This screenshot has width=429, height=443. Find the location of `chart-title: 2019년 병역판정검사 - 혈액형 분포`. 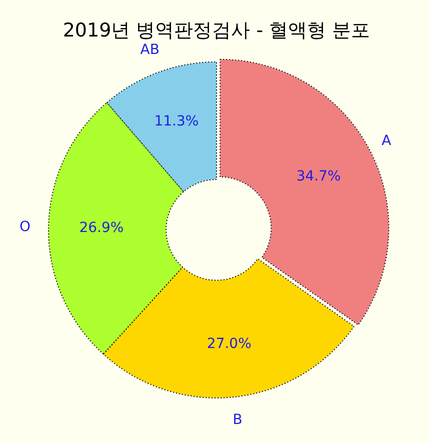

chart-title: 2019년 병역판정검사 - 혈액형 분포 is located at coordinates (216, 30).